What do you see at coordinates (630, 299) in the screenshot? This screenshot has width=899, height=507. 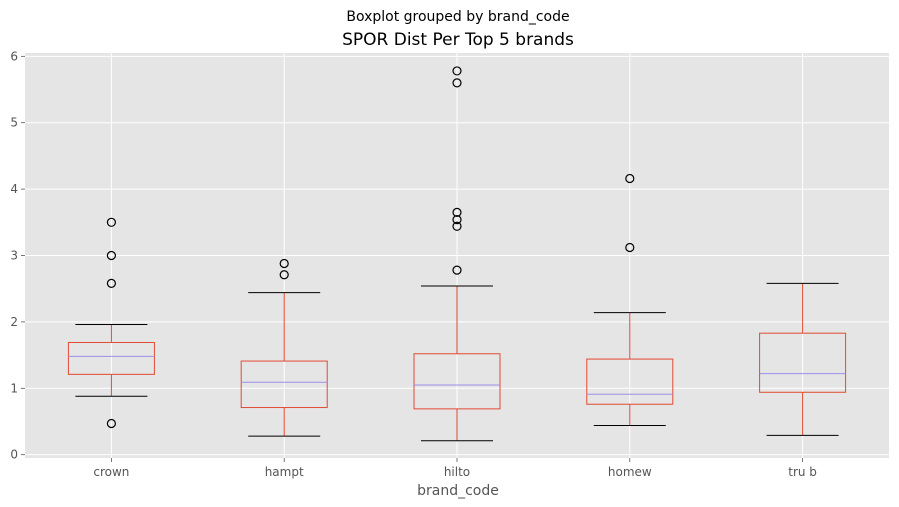 I see `box-homew` at bounding box center [630, 299].